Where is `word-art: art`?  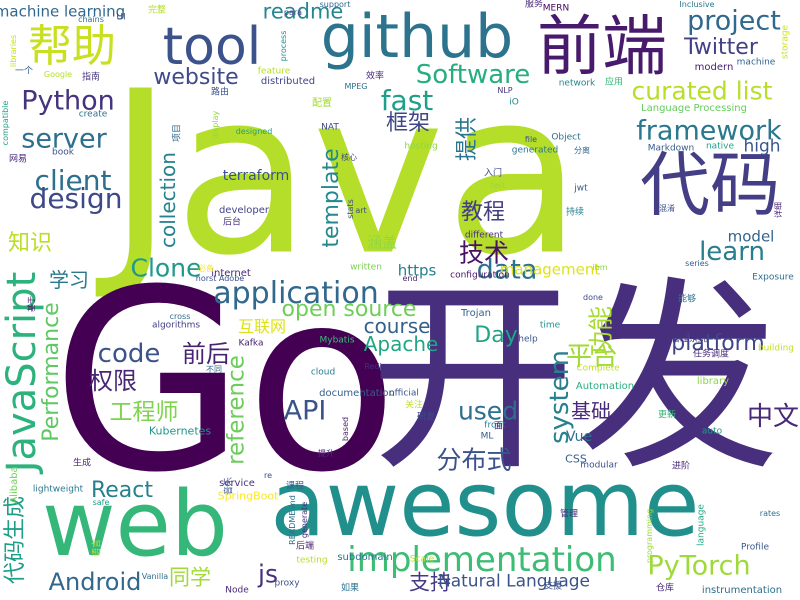
word-art: art is located at coordinates (361, 210).